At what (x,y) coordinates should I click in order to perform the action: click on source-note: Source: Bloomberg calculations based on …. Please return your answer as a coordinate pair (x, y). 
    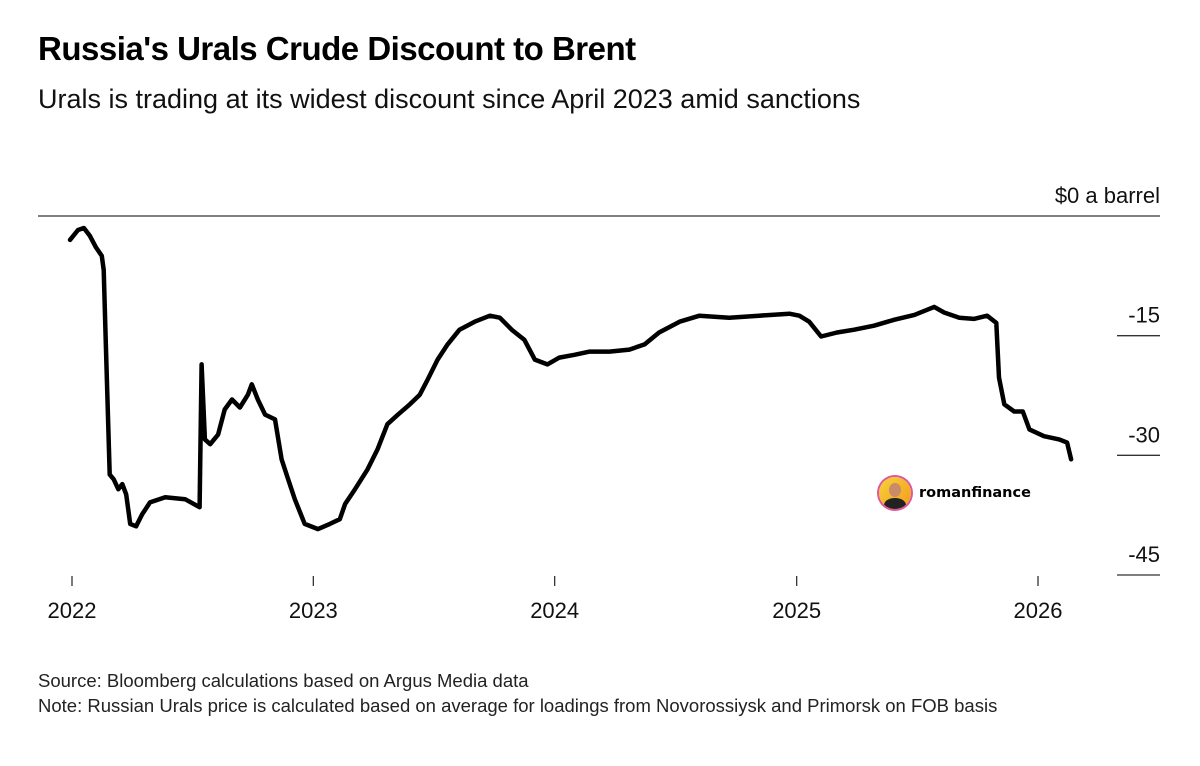
    Looking at the image, I should click on (283, 680).